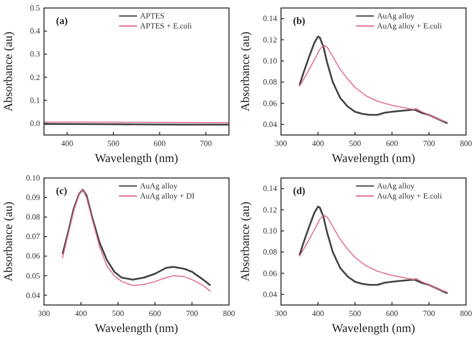  I want to click on legend-label: AuAg alloy + DI, so click(167, 196).